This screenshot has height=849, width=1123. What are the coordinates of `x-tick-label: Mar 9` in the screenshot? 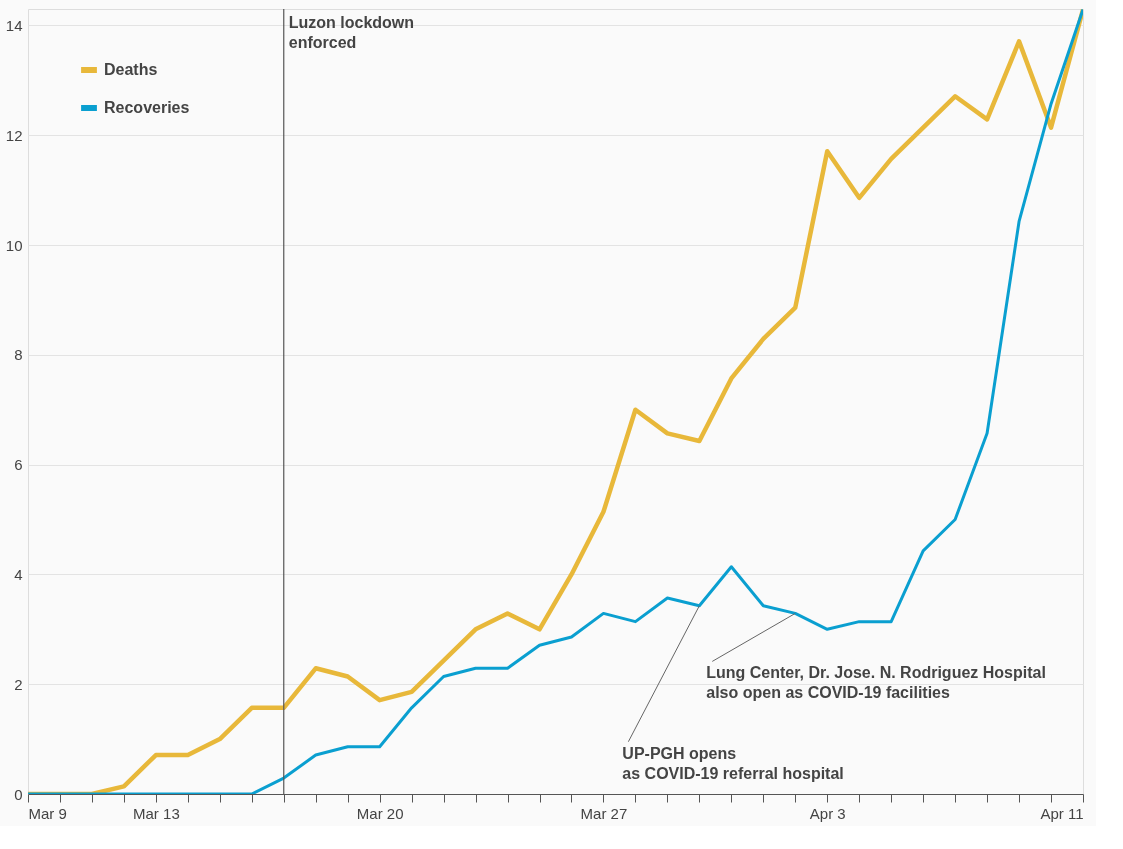 It's located at (47, 813).